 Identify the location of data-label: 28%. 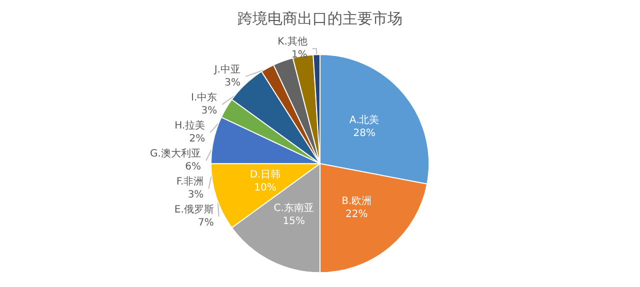
(364, 133).